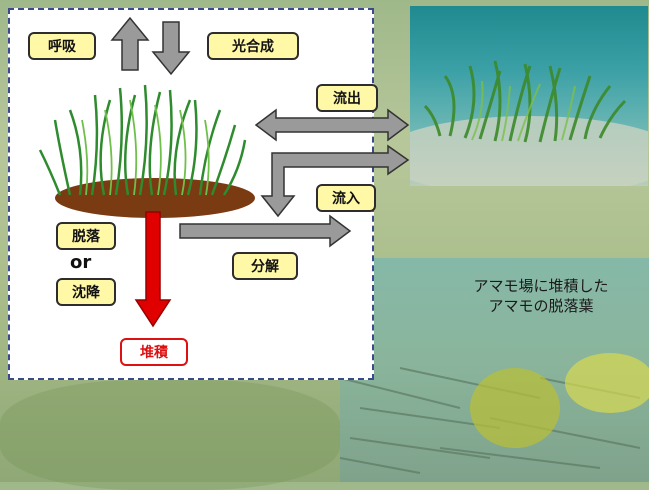  What do you see at coordinates (541, 286) in the screenshot?
I see `photo-caption-line1: アマモ場に堆積した` at bounding box center [541, 286].